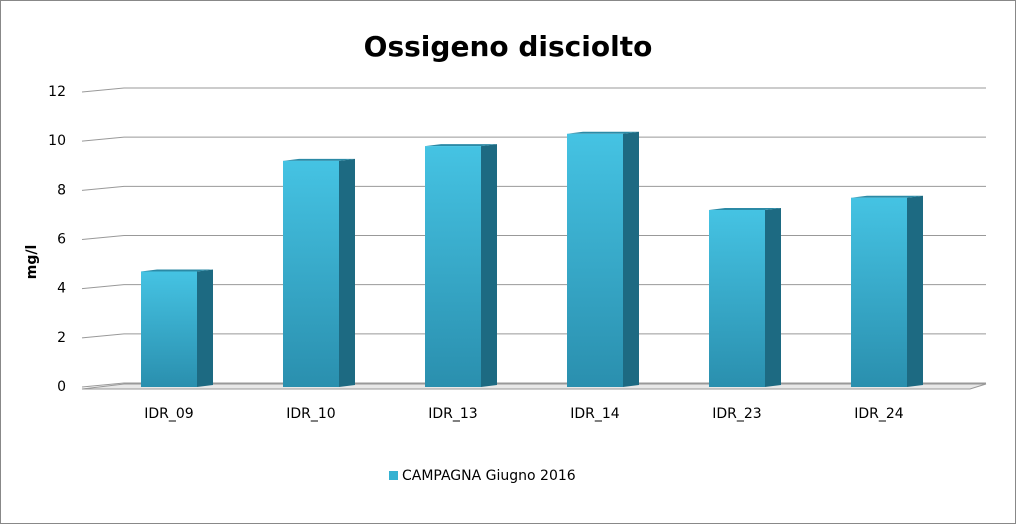  Describe the element at coordinates (736, 414) in the screenshot. I see `x-tick-label: IDR_23` at that location.